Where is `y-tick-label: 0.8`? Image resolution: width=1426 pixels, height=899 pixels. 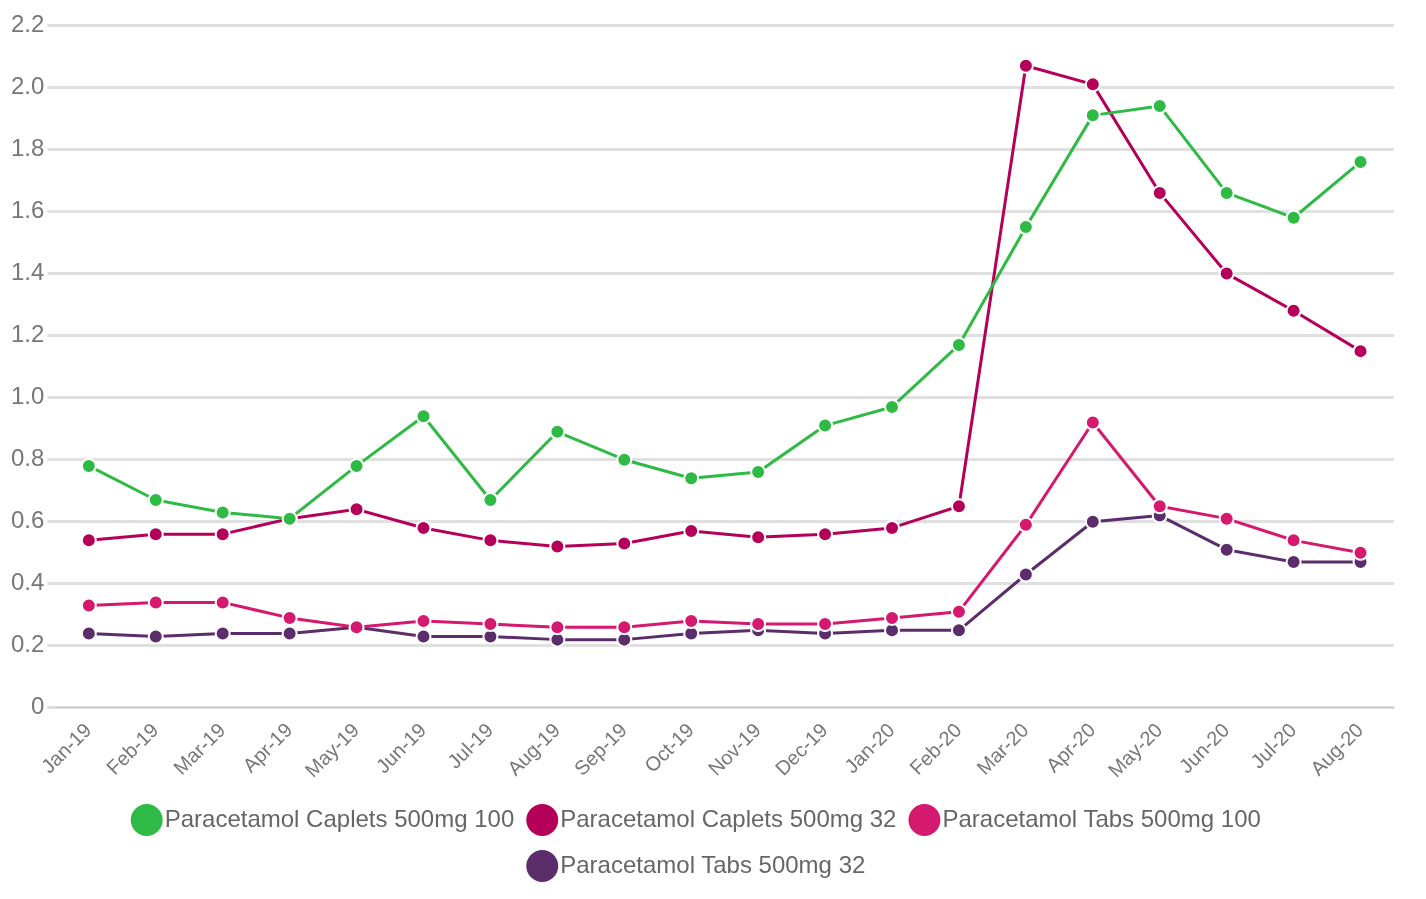 y-tick-label: 0.8 is located at coordinates (27, 458).